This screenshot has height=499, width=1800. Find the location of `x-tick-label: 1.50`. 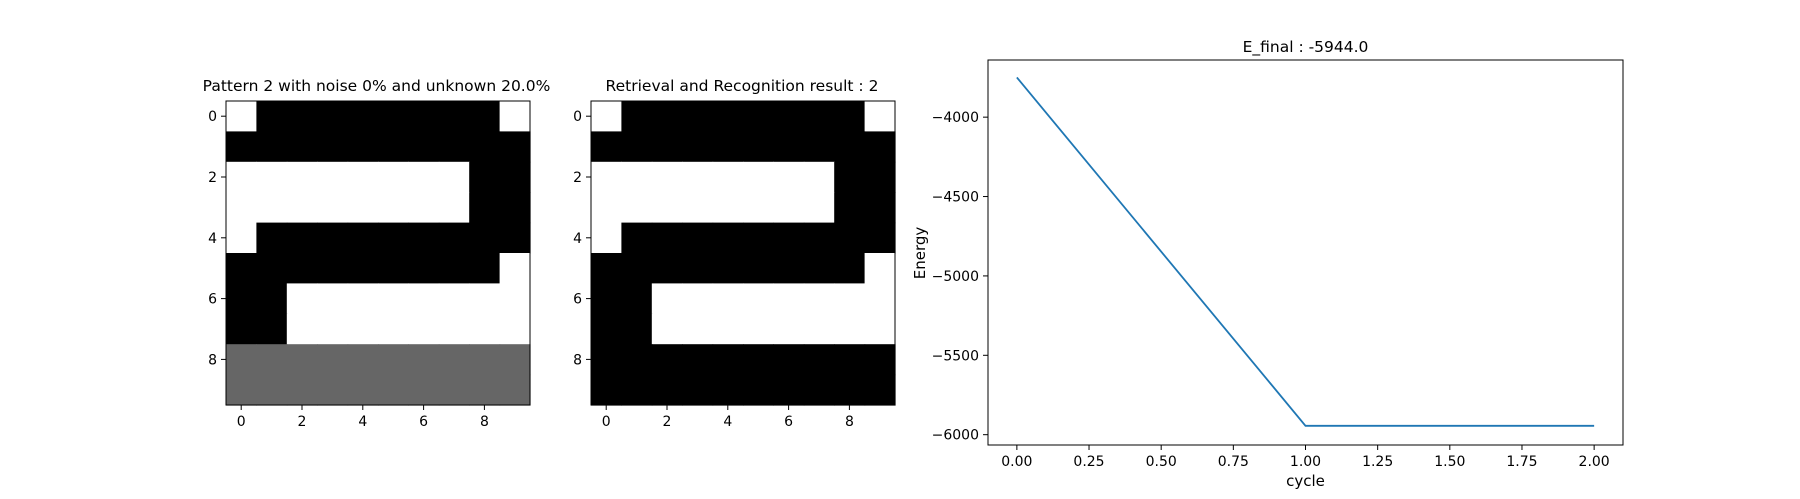

x-tick-label: 1.50 is located at coordinates (1449, 462).